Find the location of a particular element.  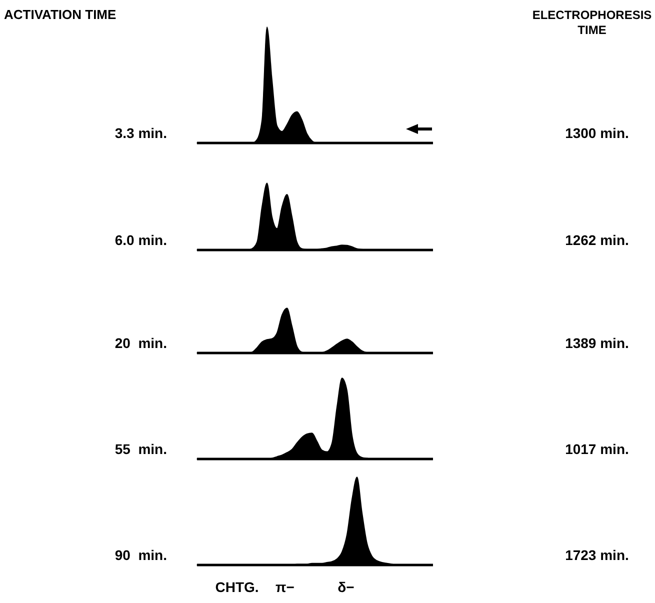

y2-axis-title: 1389 min. is located at coordinates (597, 343).